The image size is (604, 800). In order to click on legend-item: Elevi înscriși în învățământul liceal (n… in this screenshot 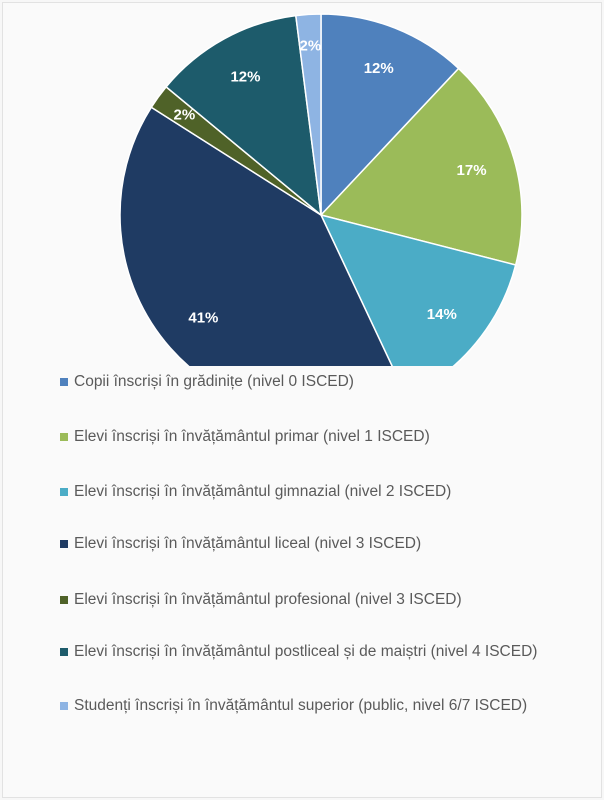, I will do `click(324, 544)`.